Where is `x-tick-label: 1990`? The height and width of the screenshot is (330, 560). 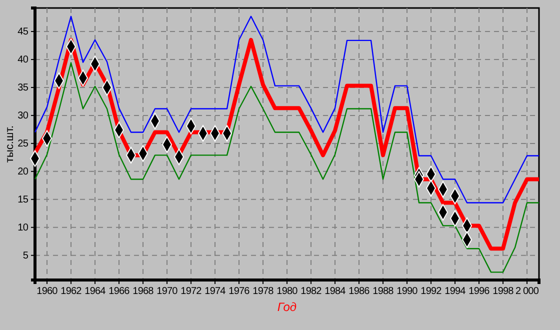 x-tick-label: 1990 is located at coordinates (407, 292).